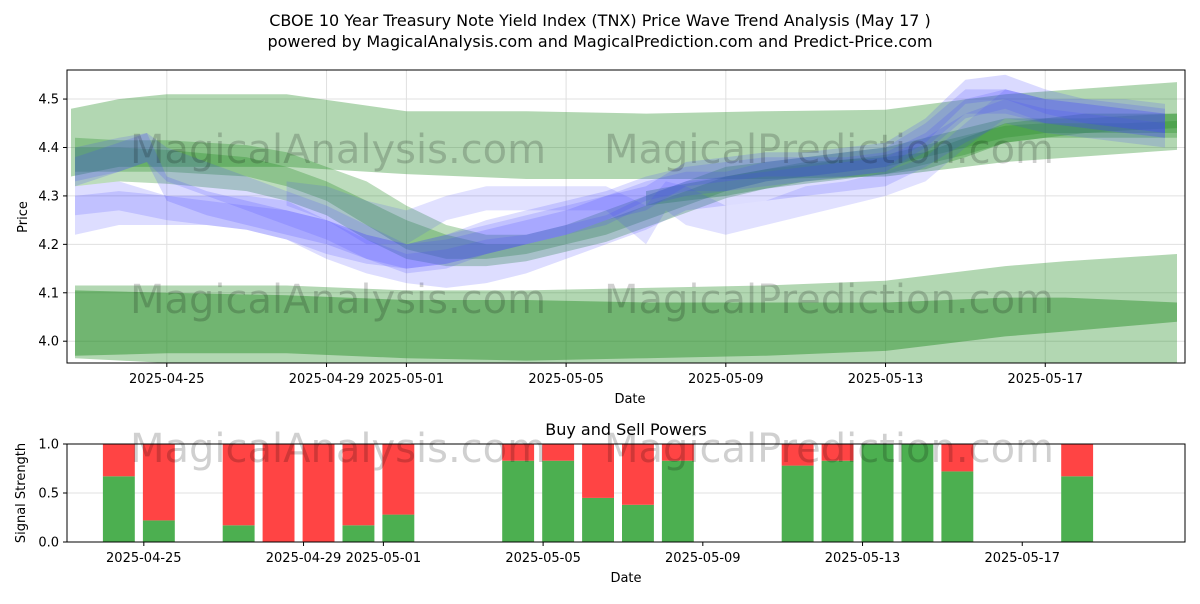  Describe the element at coordinates (863, 558) in the screenshot. I see `signal-xtick-label: 2025-05-13` at that location.